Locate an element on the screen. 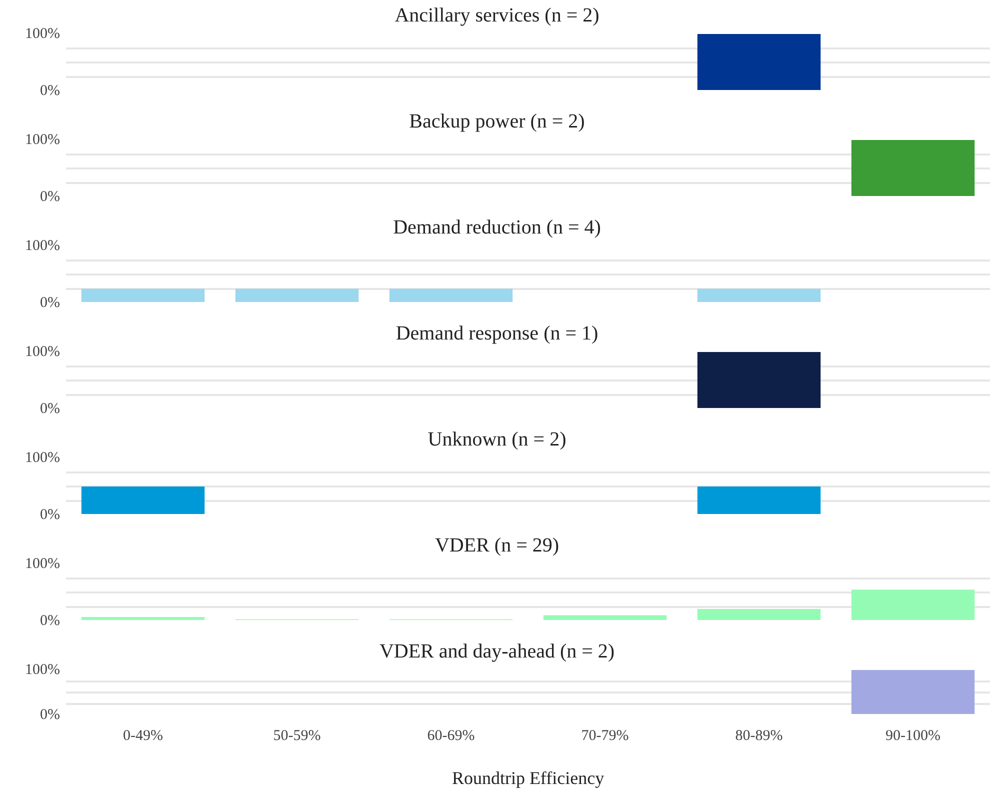 The height and width of the screenshot is (798, 992). x-axis-title: Roundtrip Efficiency is located at coordinates (528, 778).